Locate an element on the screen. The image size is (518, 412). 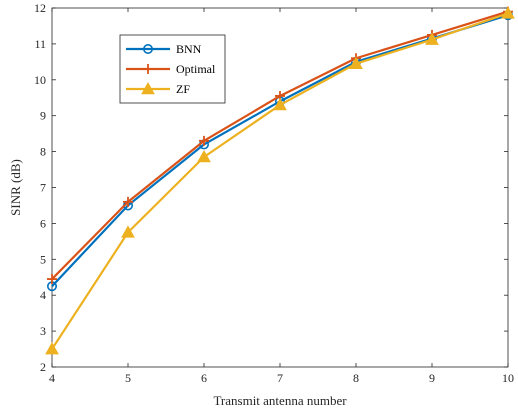
y-tick-label: 2 is located at coordinates (43, 367).